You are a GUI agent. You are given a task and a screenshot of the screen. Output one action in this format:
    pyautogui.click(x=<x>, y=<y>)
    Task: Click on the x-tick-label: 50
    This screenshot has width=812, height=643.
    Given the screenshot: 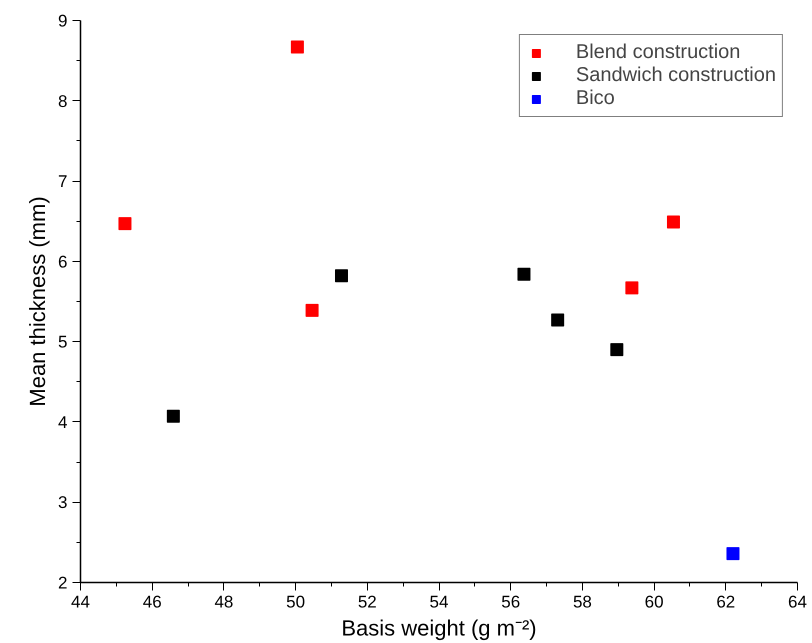 What is the action you would take?
    pyautogui.click(x=296, y=602)
    